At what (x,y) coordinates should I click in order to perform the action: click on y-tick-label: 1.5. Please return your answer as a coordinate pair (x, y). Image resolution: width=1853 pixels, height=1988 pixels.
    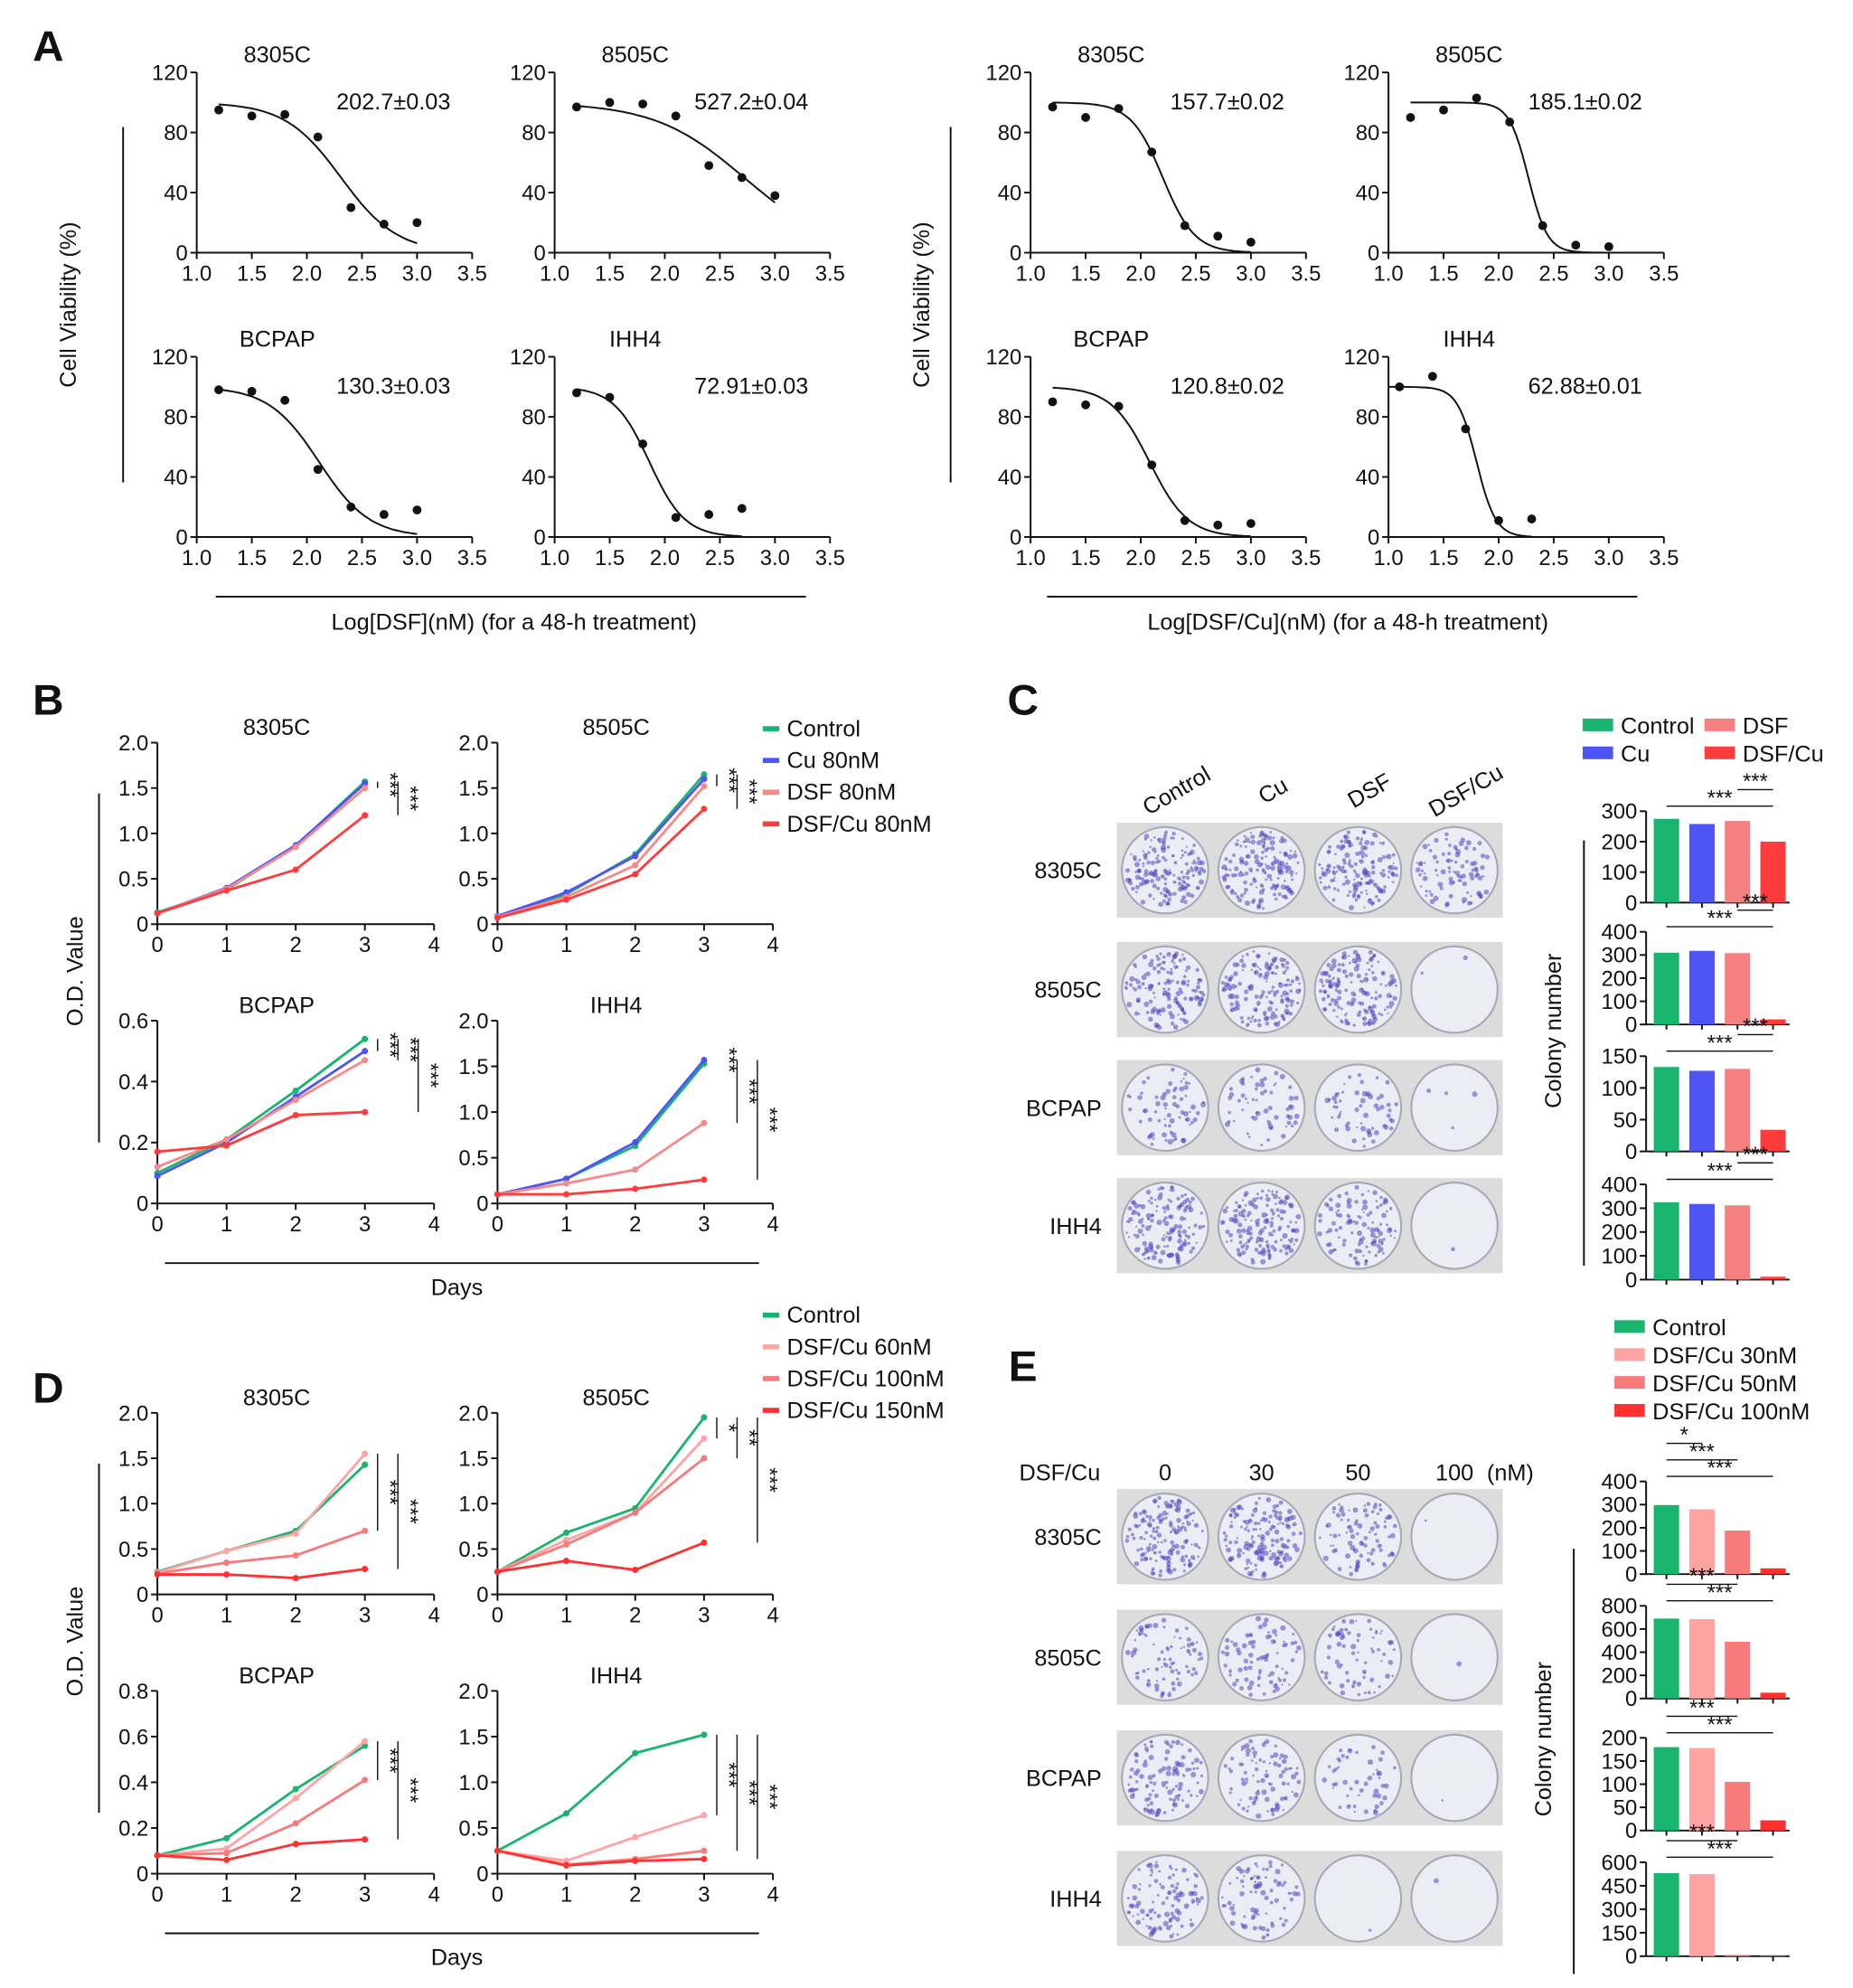
    Looking at the image, I should click on (473, 789).